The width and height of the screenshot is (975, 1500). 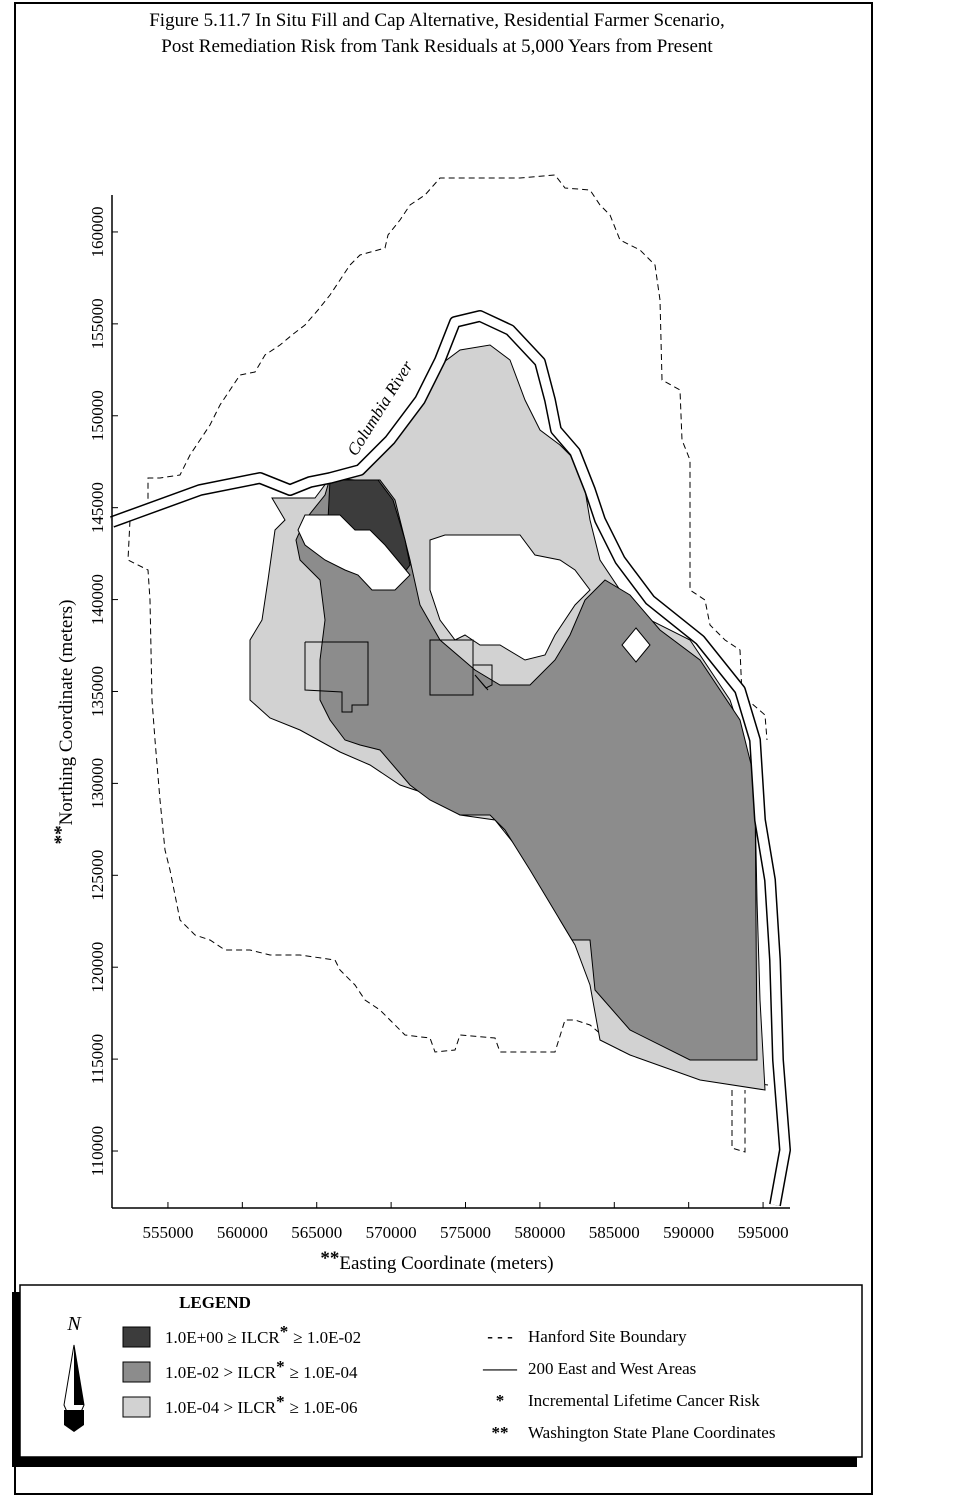 I want to click on y-tick-label: 155000, so click(x=97, y=323).